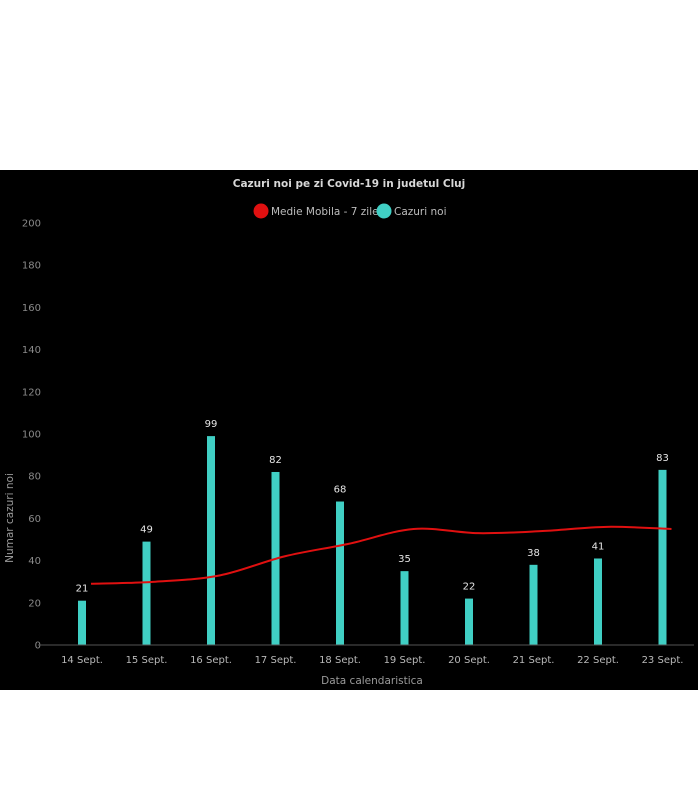 The width and height of the screenshot is (700, 800). Describe the element at coordinates (211, 424) in the screenshot. I see `bar-value-label: 99` at that location.